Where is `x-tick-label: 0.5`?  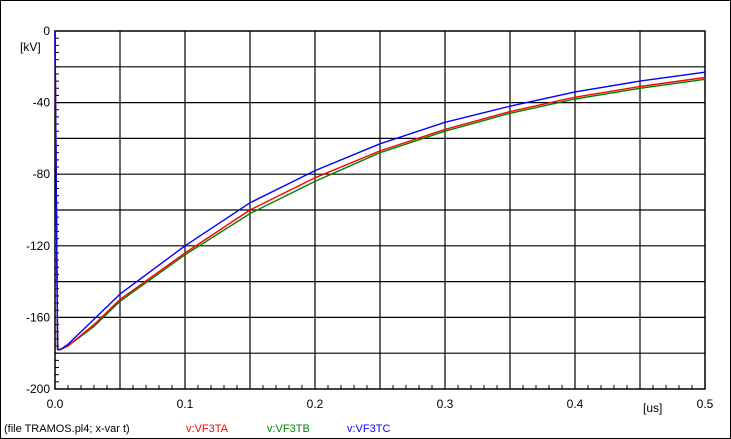 x-tick-label: 0.5 is located at coordinates (705, 404).